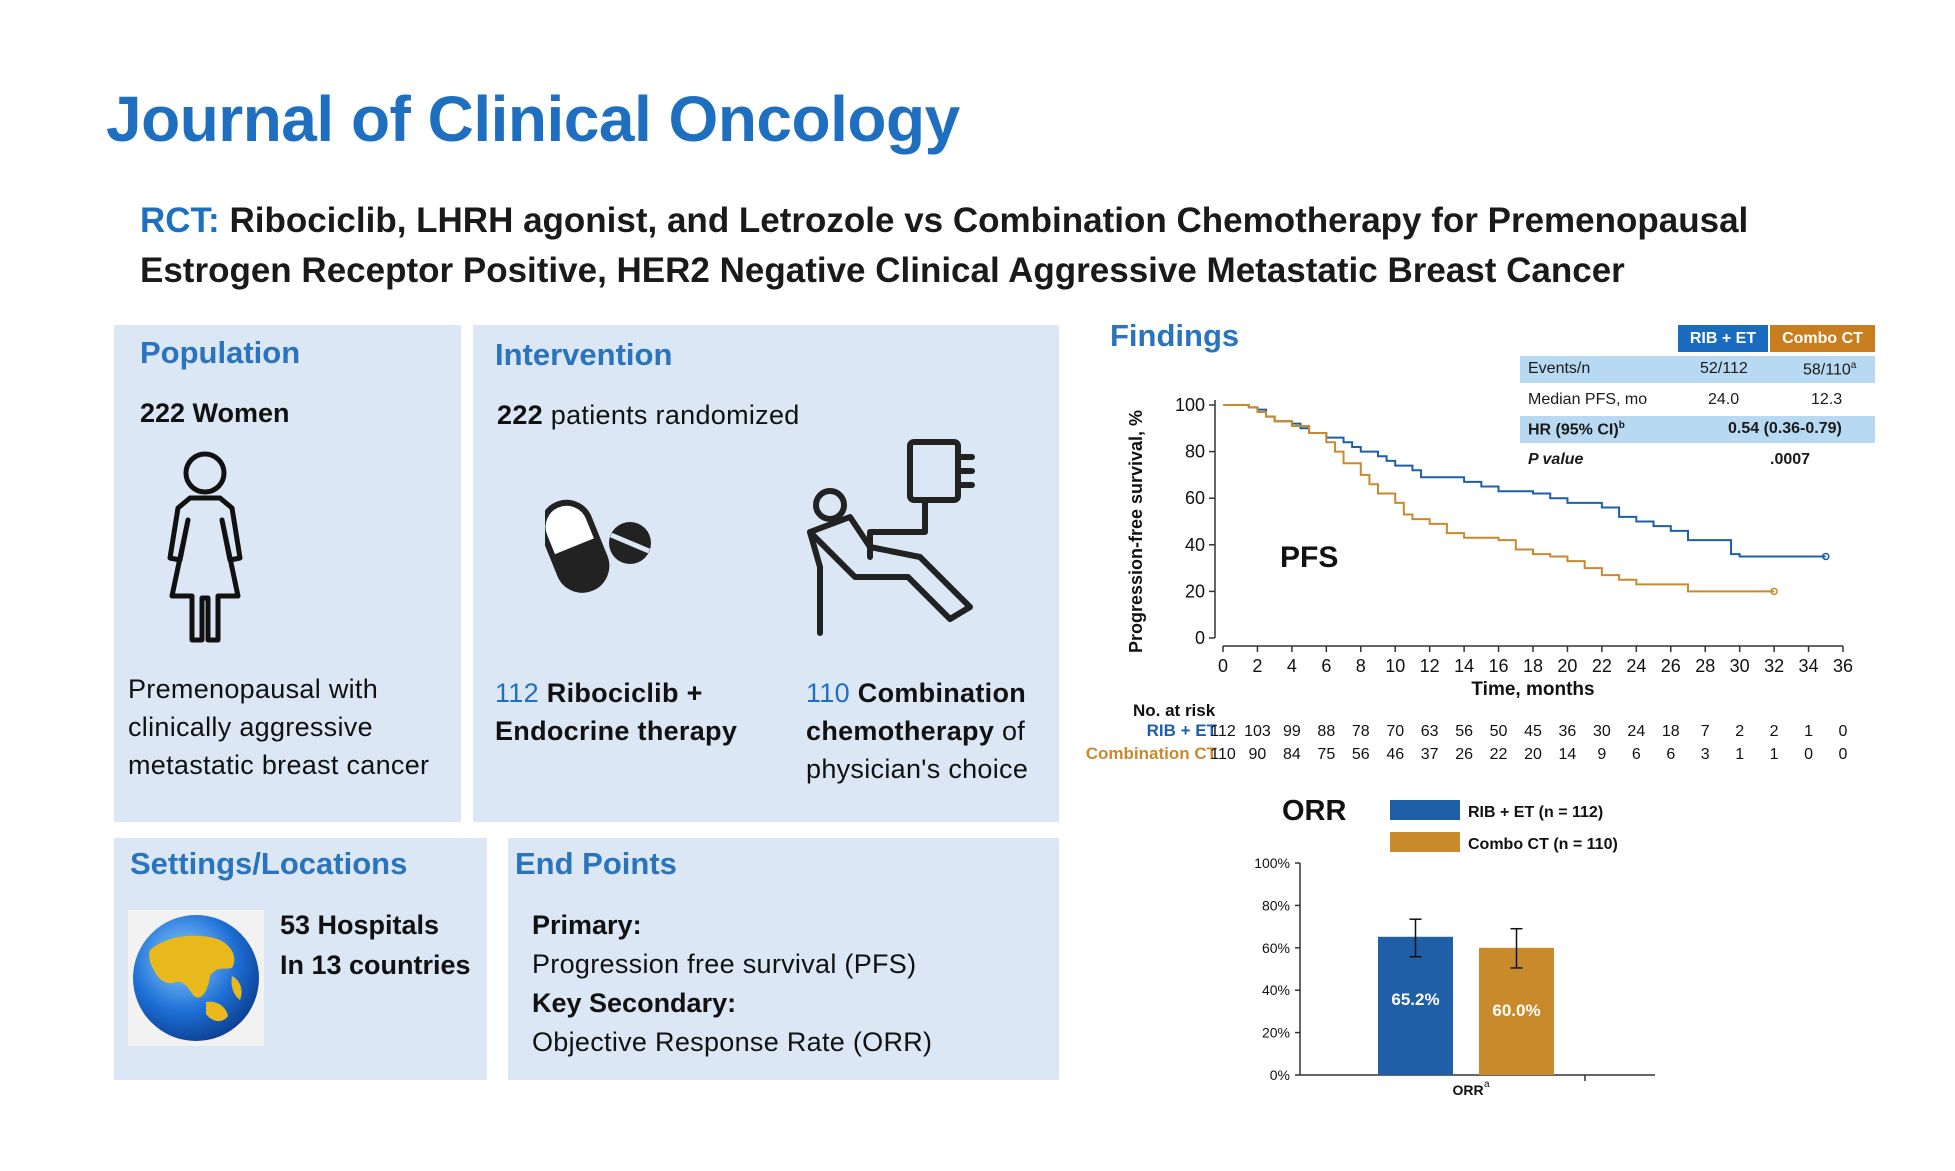  I want to click on risk-value: 20, so click(1533, 754).